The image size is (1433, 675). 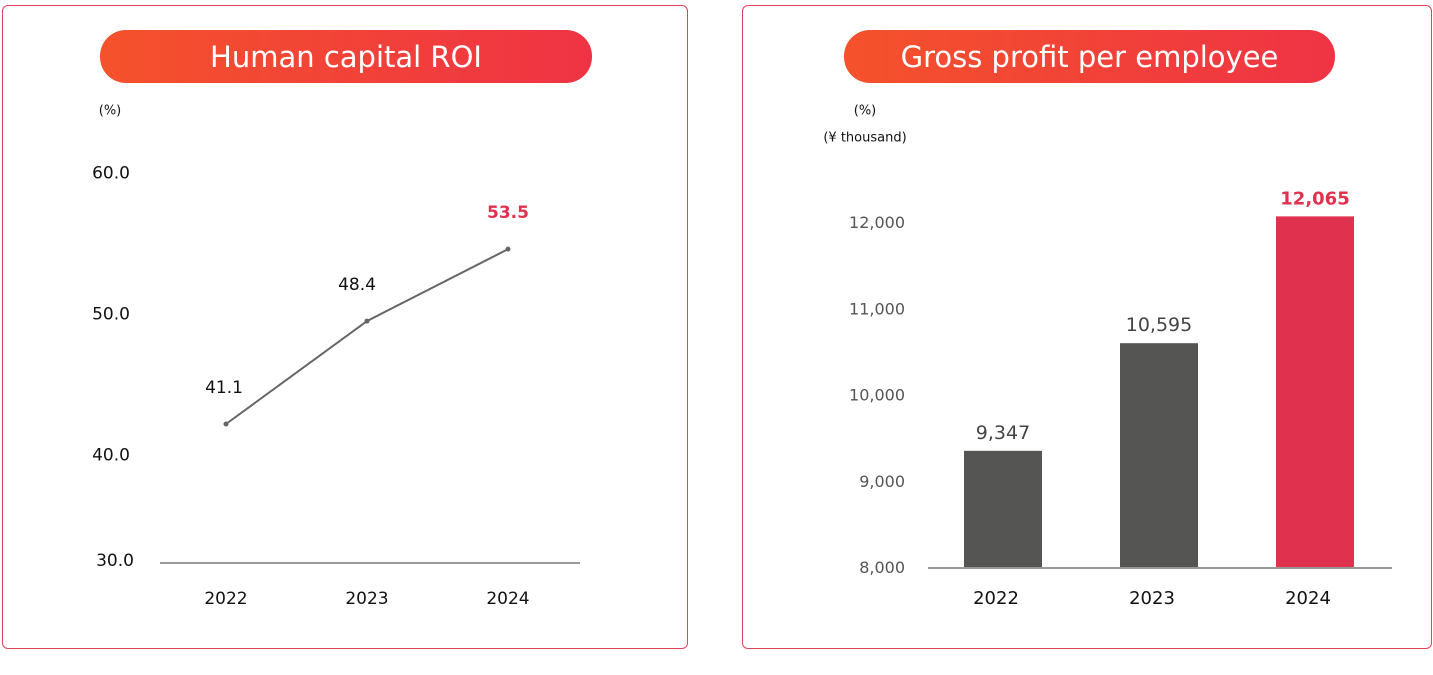 I want to click on y-tick-label: 11,000, so click(x=877, y=308).